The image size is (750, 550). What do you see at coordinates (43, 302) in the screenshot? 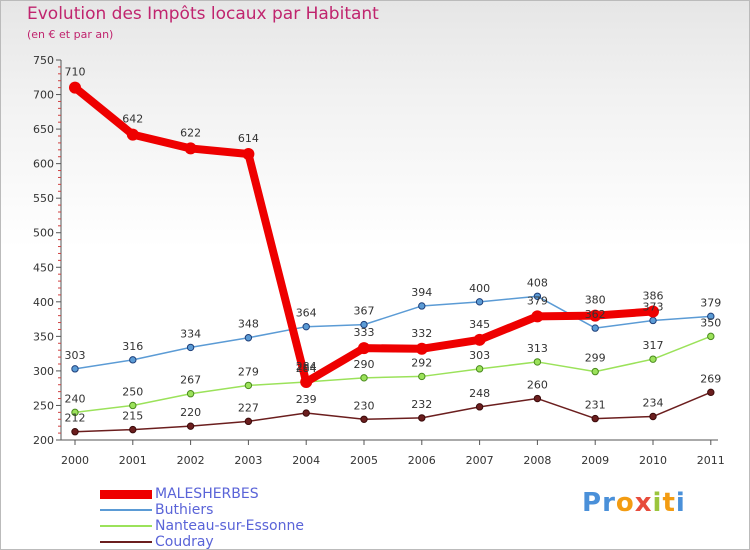
I see `y-tick-label: 400` at bounding box center [43, 302].